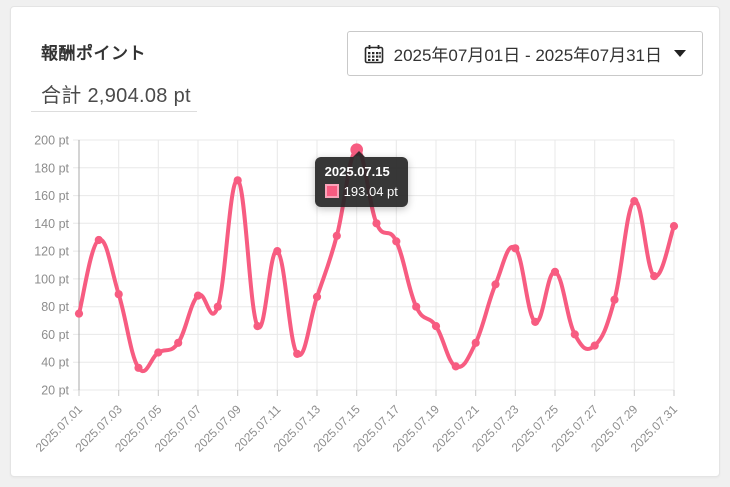 Image resolution: width=730 pixels, height=487 pixels. I want to click on y-tick-label: 160 pt, so click(51, 196).